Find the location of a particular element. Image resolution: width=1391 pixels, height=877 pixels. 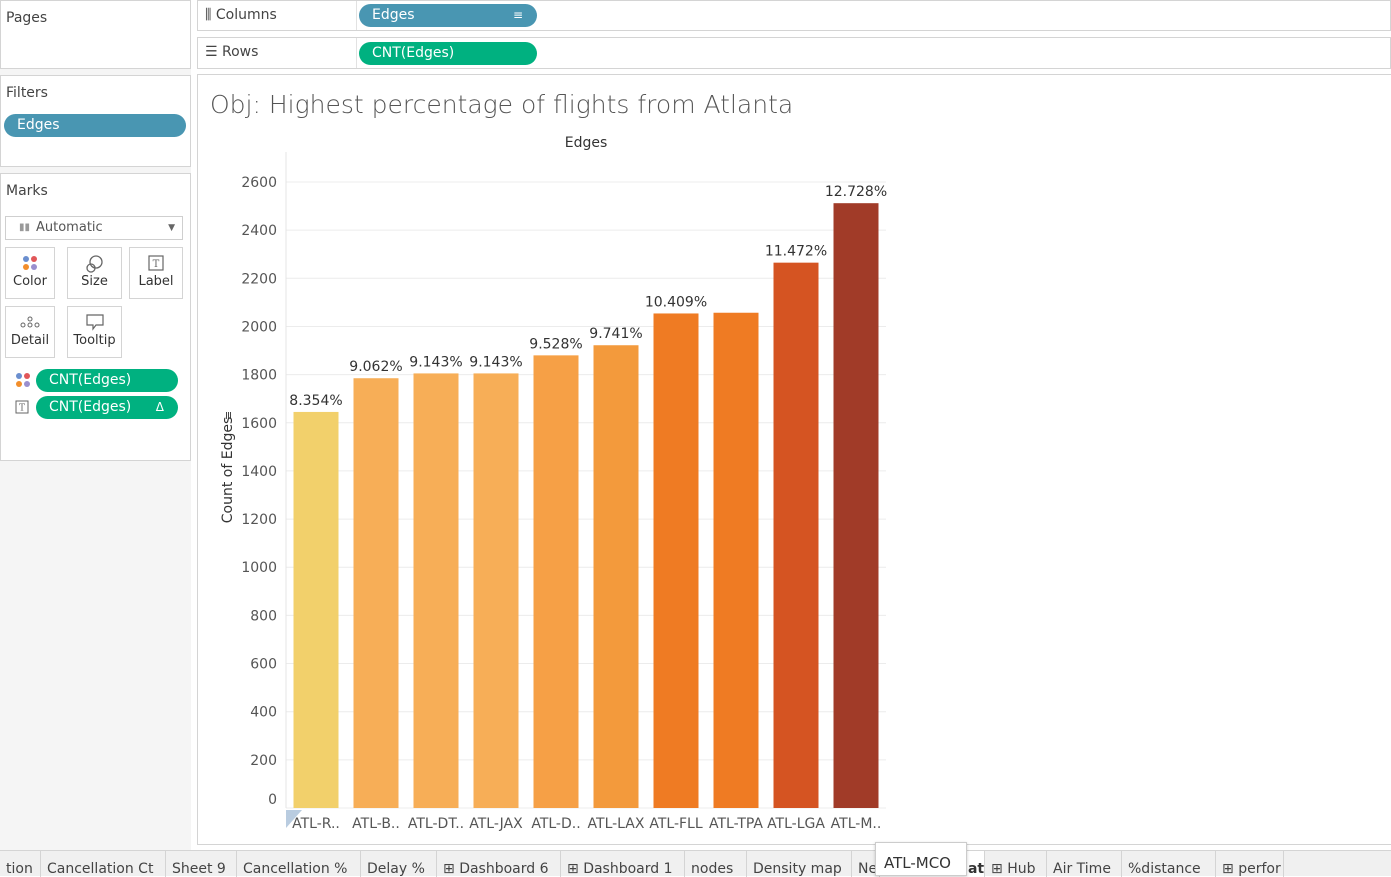

y-tick-label: 1800 is located at coordinates (259, 376).